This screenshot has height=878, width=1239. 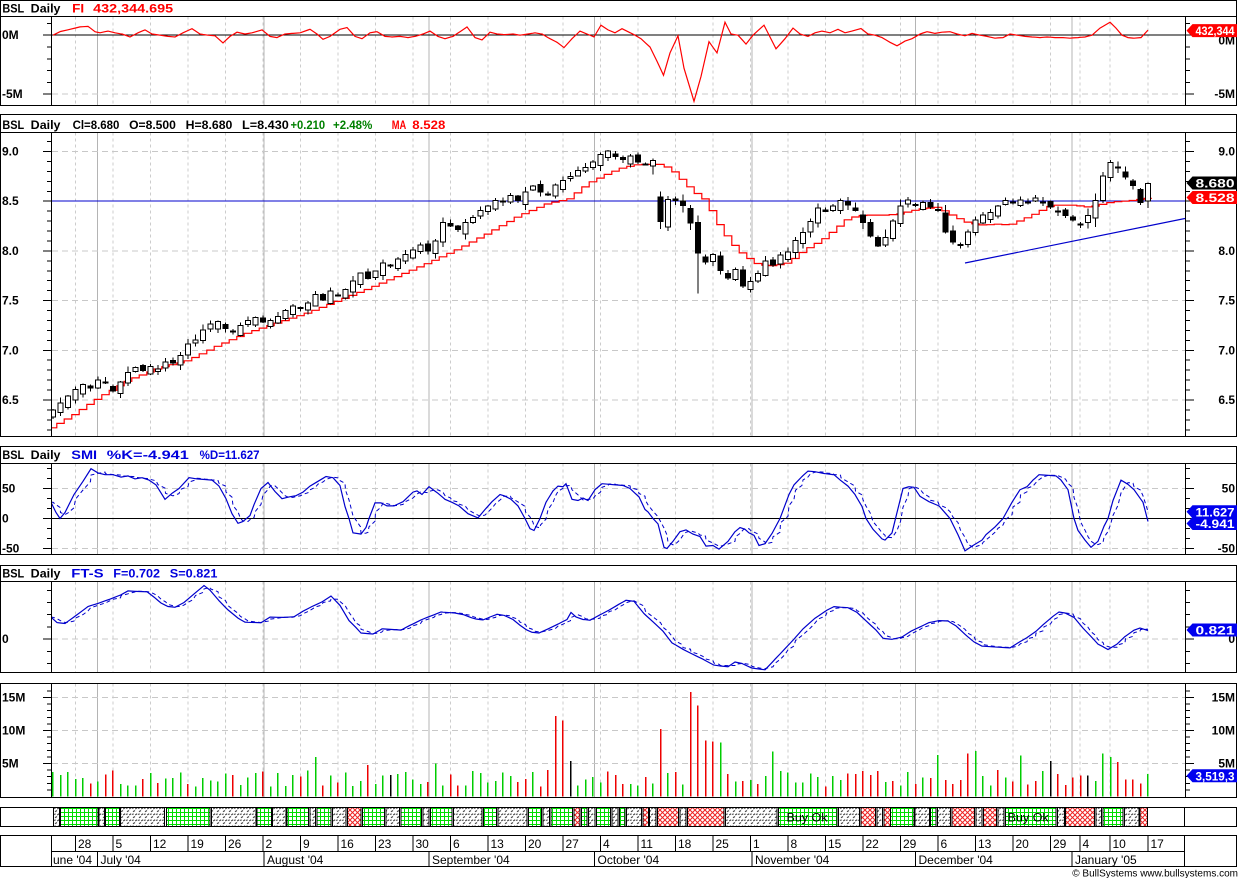 What do you see at coordinates (136, 574) in the screenshot?
I see `svg-text: F=0.702` at bounding box center [136, 574].